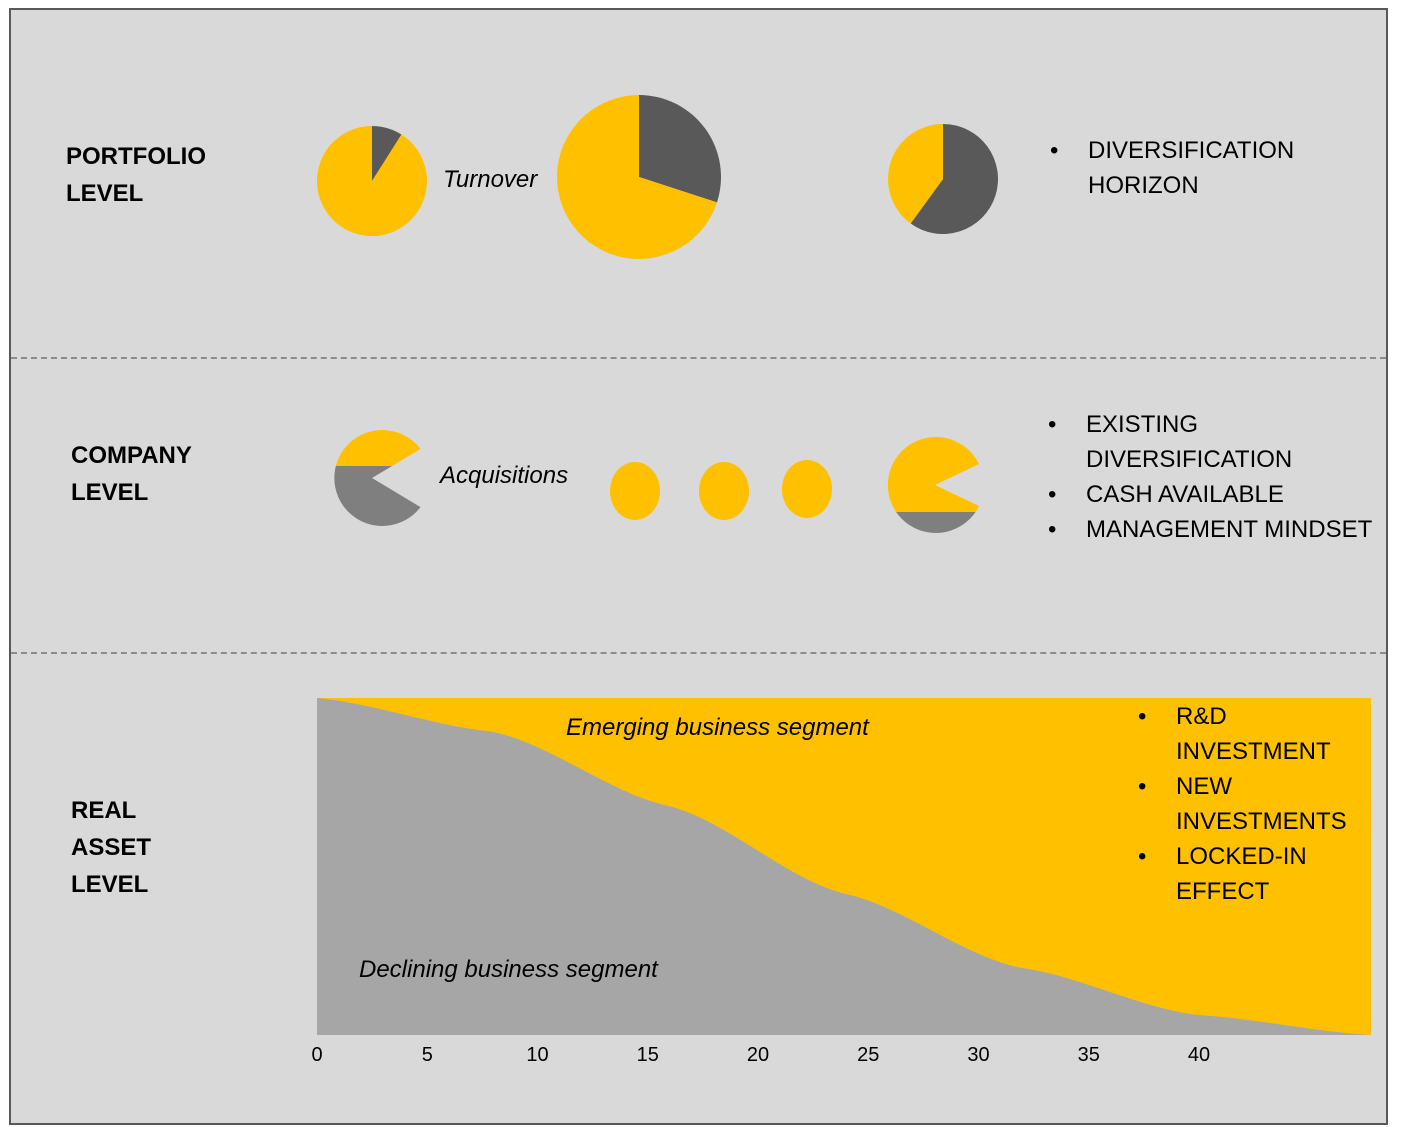  Describe the element at coordinates (427, 1055) in the screenshot. I see `x-tick-label: 5` at that location.